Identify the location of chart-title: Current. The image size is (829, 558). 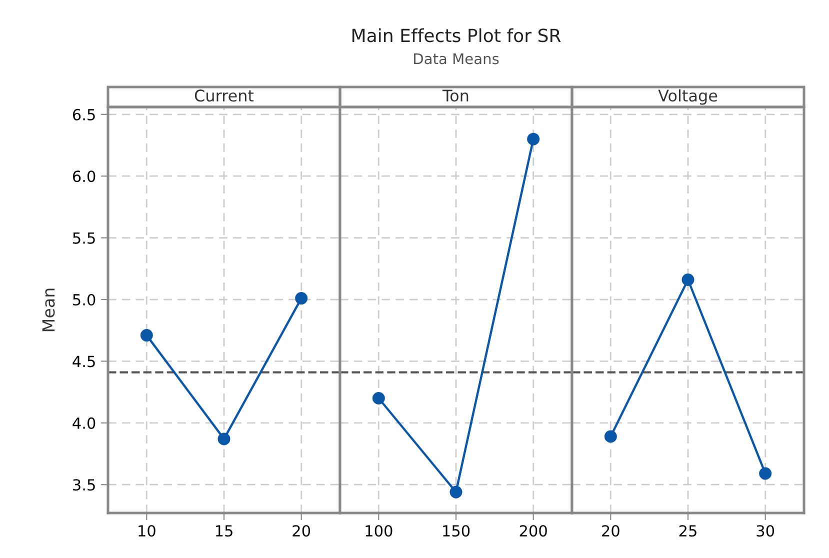
(224, 96).